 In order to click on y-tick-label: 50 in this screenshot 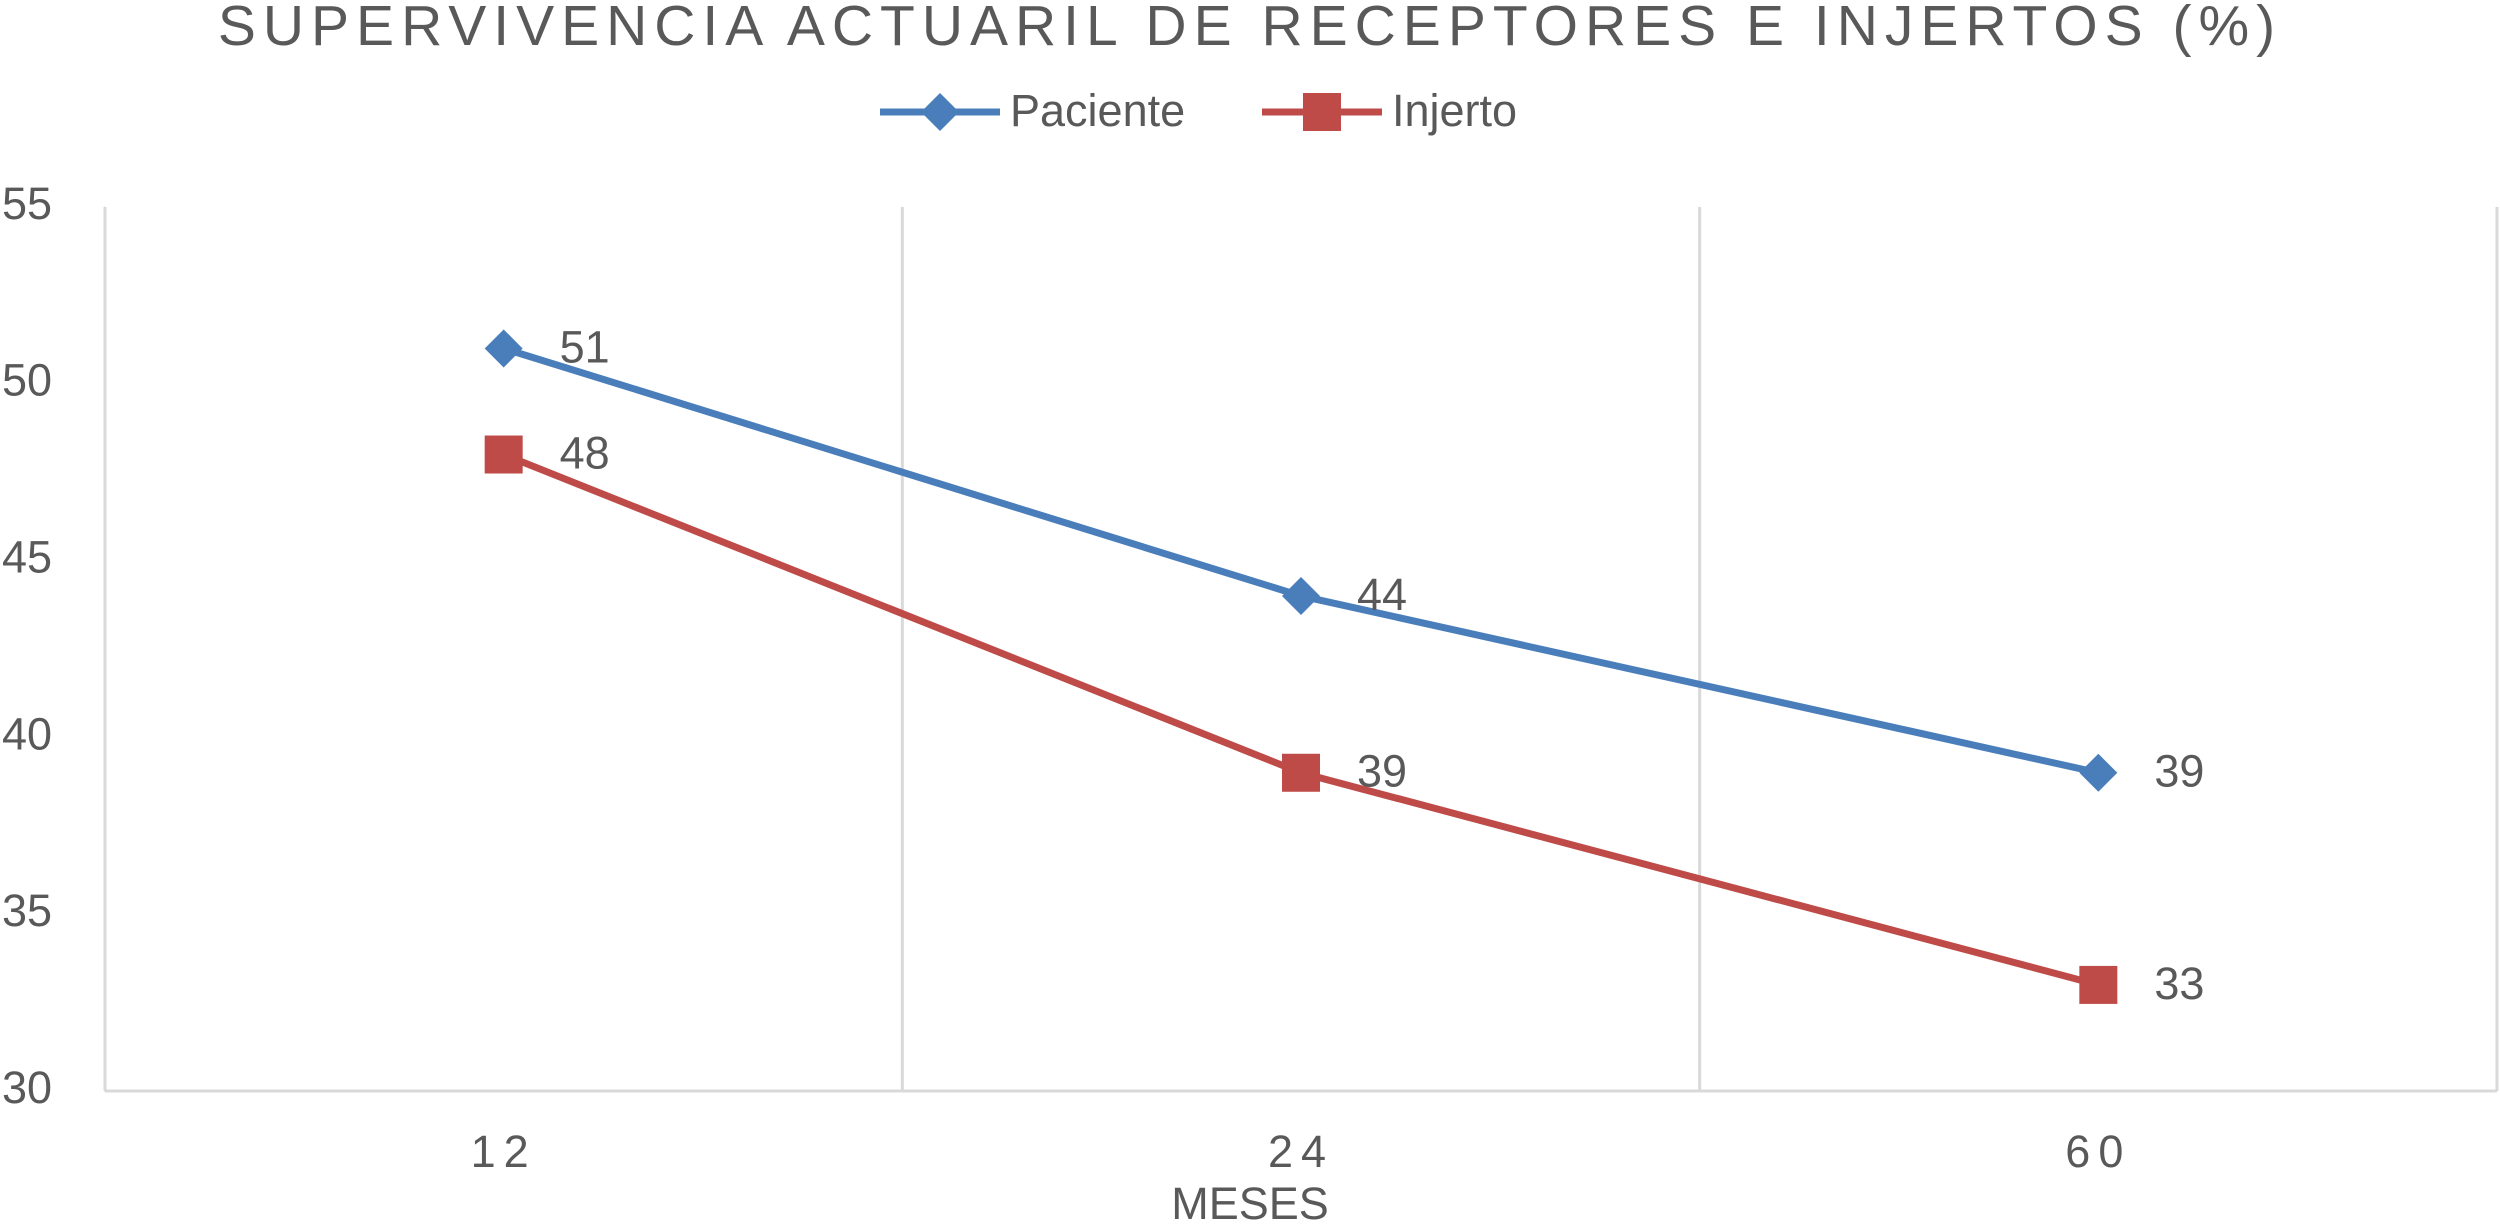, I will do `click(27, 380)`.